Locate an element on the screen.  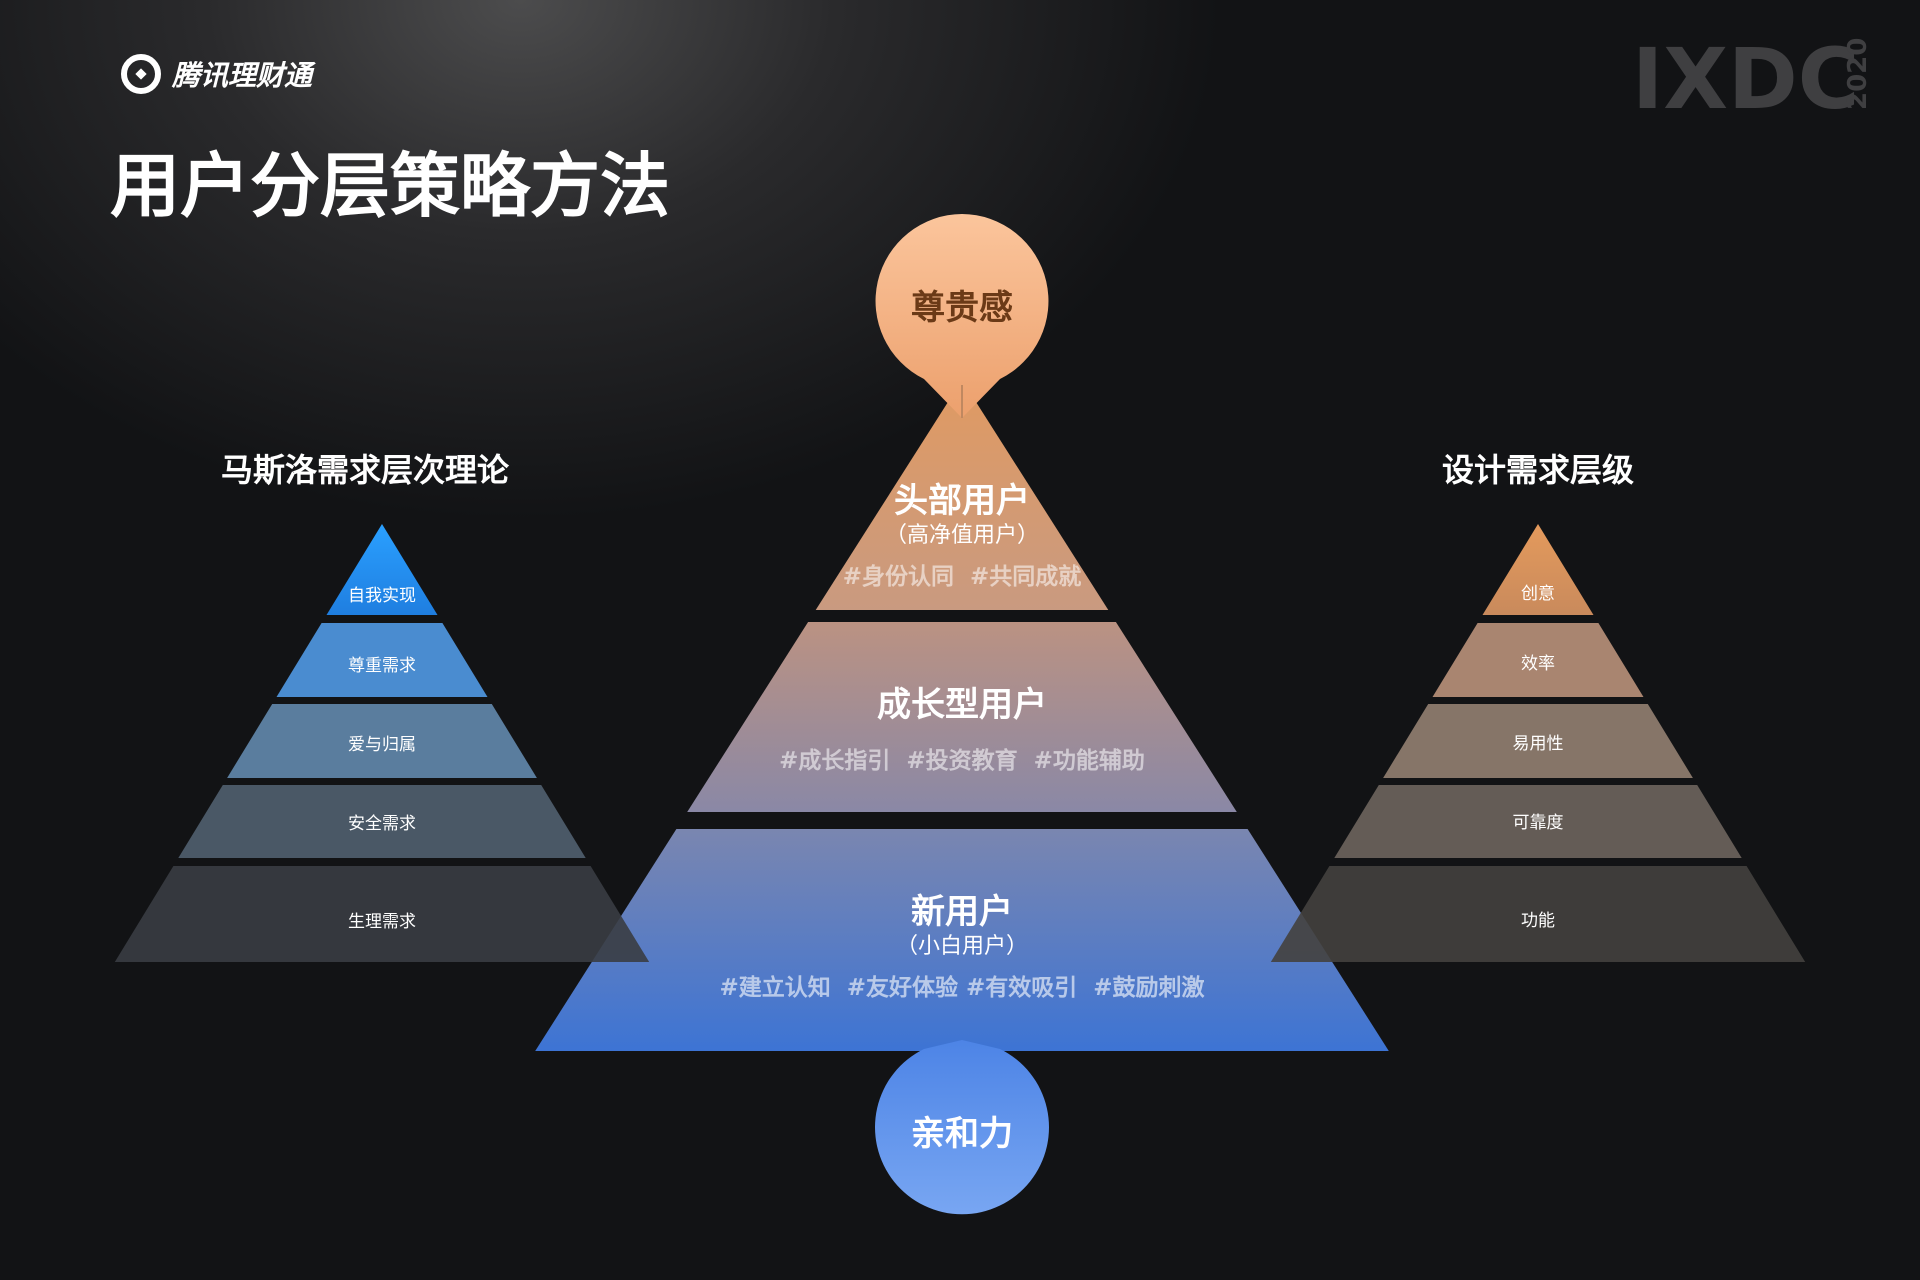
tier-usability is located at coordinates (1538, 741).